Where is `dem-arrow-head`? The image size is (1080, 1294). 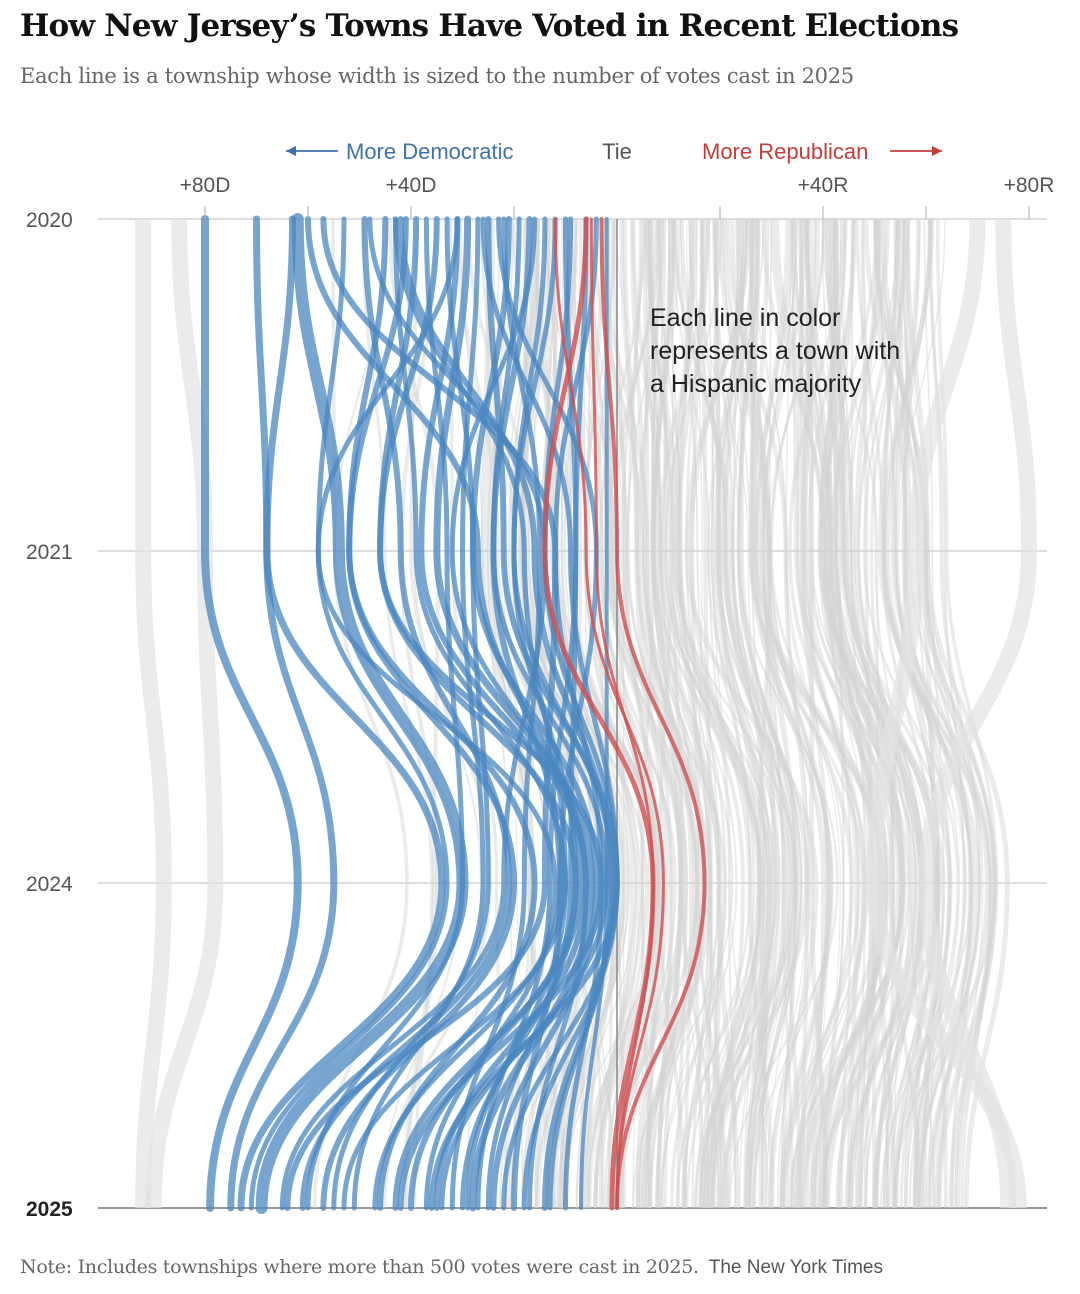 dem-arrow-head is located at coordinates (291, 151).